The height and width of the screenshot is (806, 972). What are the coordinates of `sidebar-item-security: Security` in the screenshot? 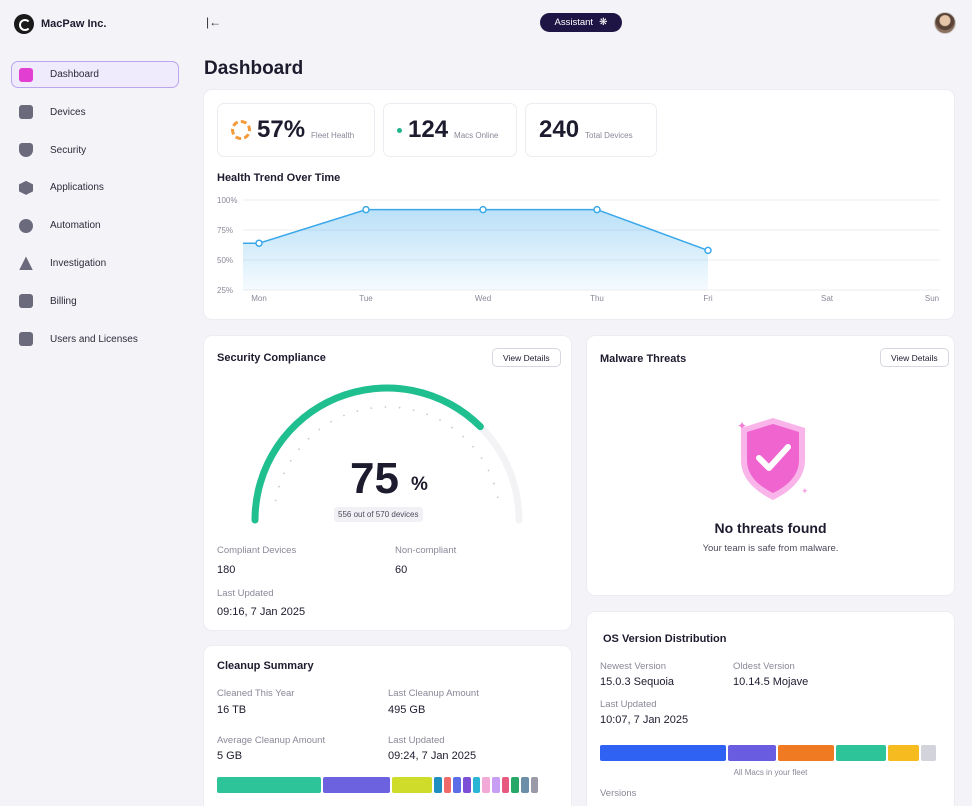 It's located at (95, 150).